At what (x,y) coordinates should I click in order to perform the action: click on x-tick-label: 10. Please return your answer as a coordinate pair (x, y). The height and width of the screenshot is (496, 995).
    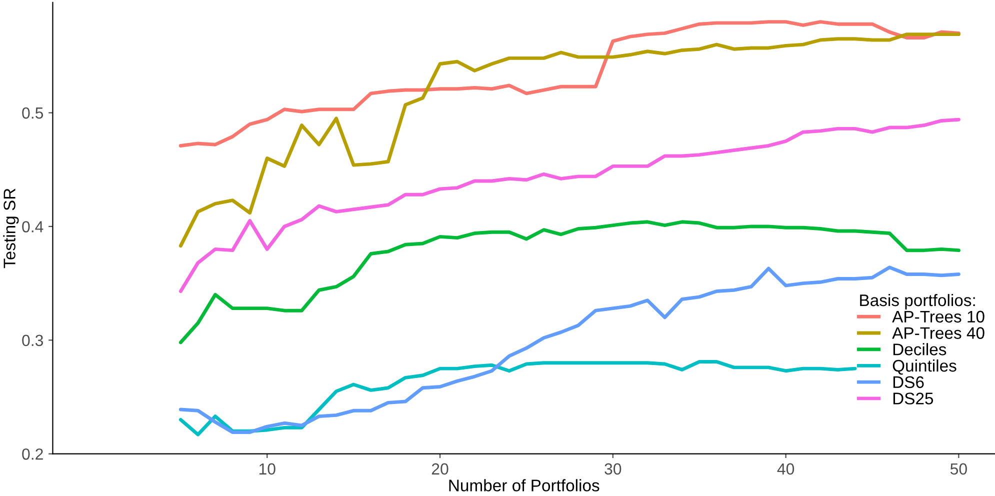
    Looking at the image, I should click on (267, 469).